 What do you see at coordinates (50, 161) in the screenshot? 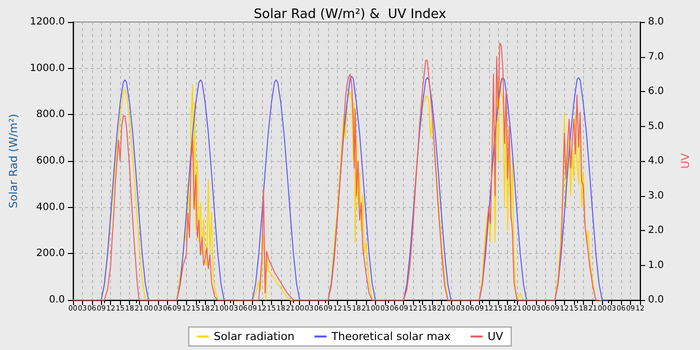
I see `y-tick-label: 600.0` at bounding box center [50, 161].